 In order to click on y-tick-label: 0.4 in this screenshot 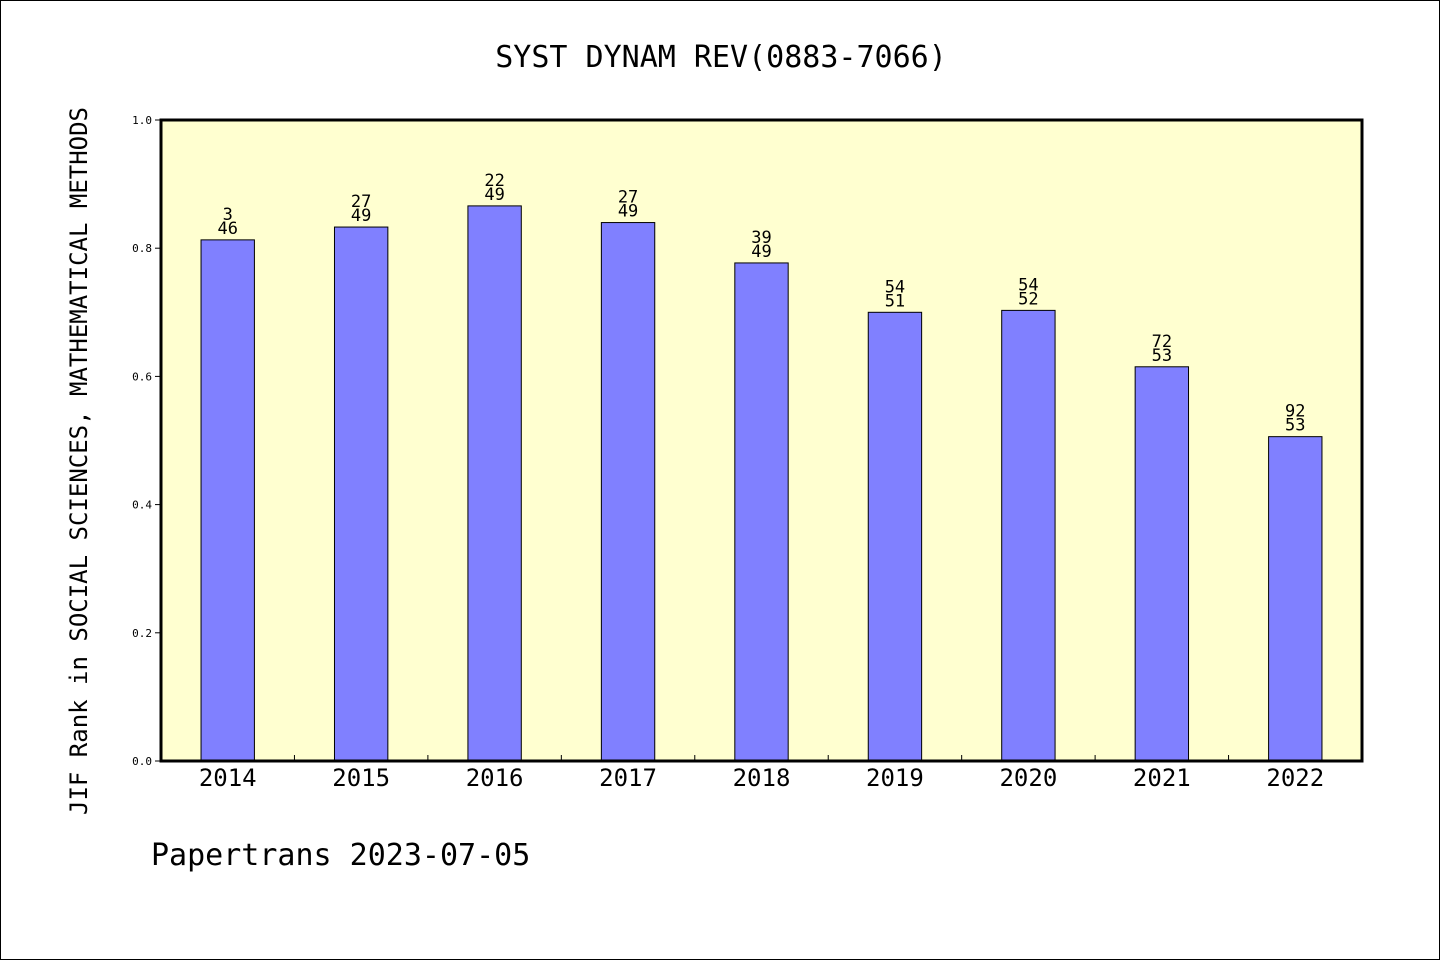, I will do `click(142, 505)`.